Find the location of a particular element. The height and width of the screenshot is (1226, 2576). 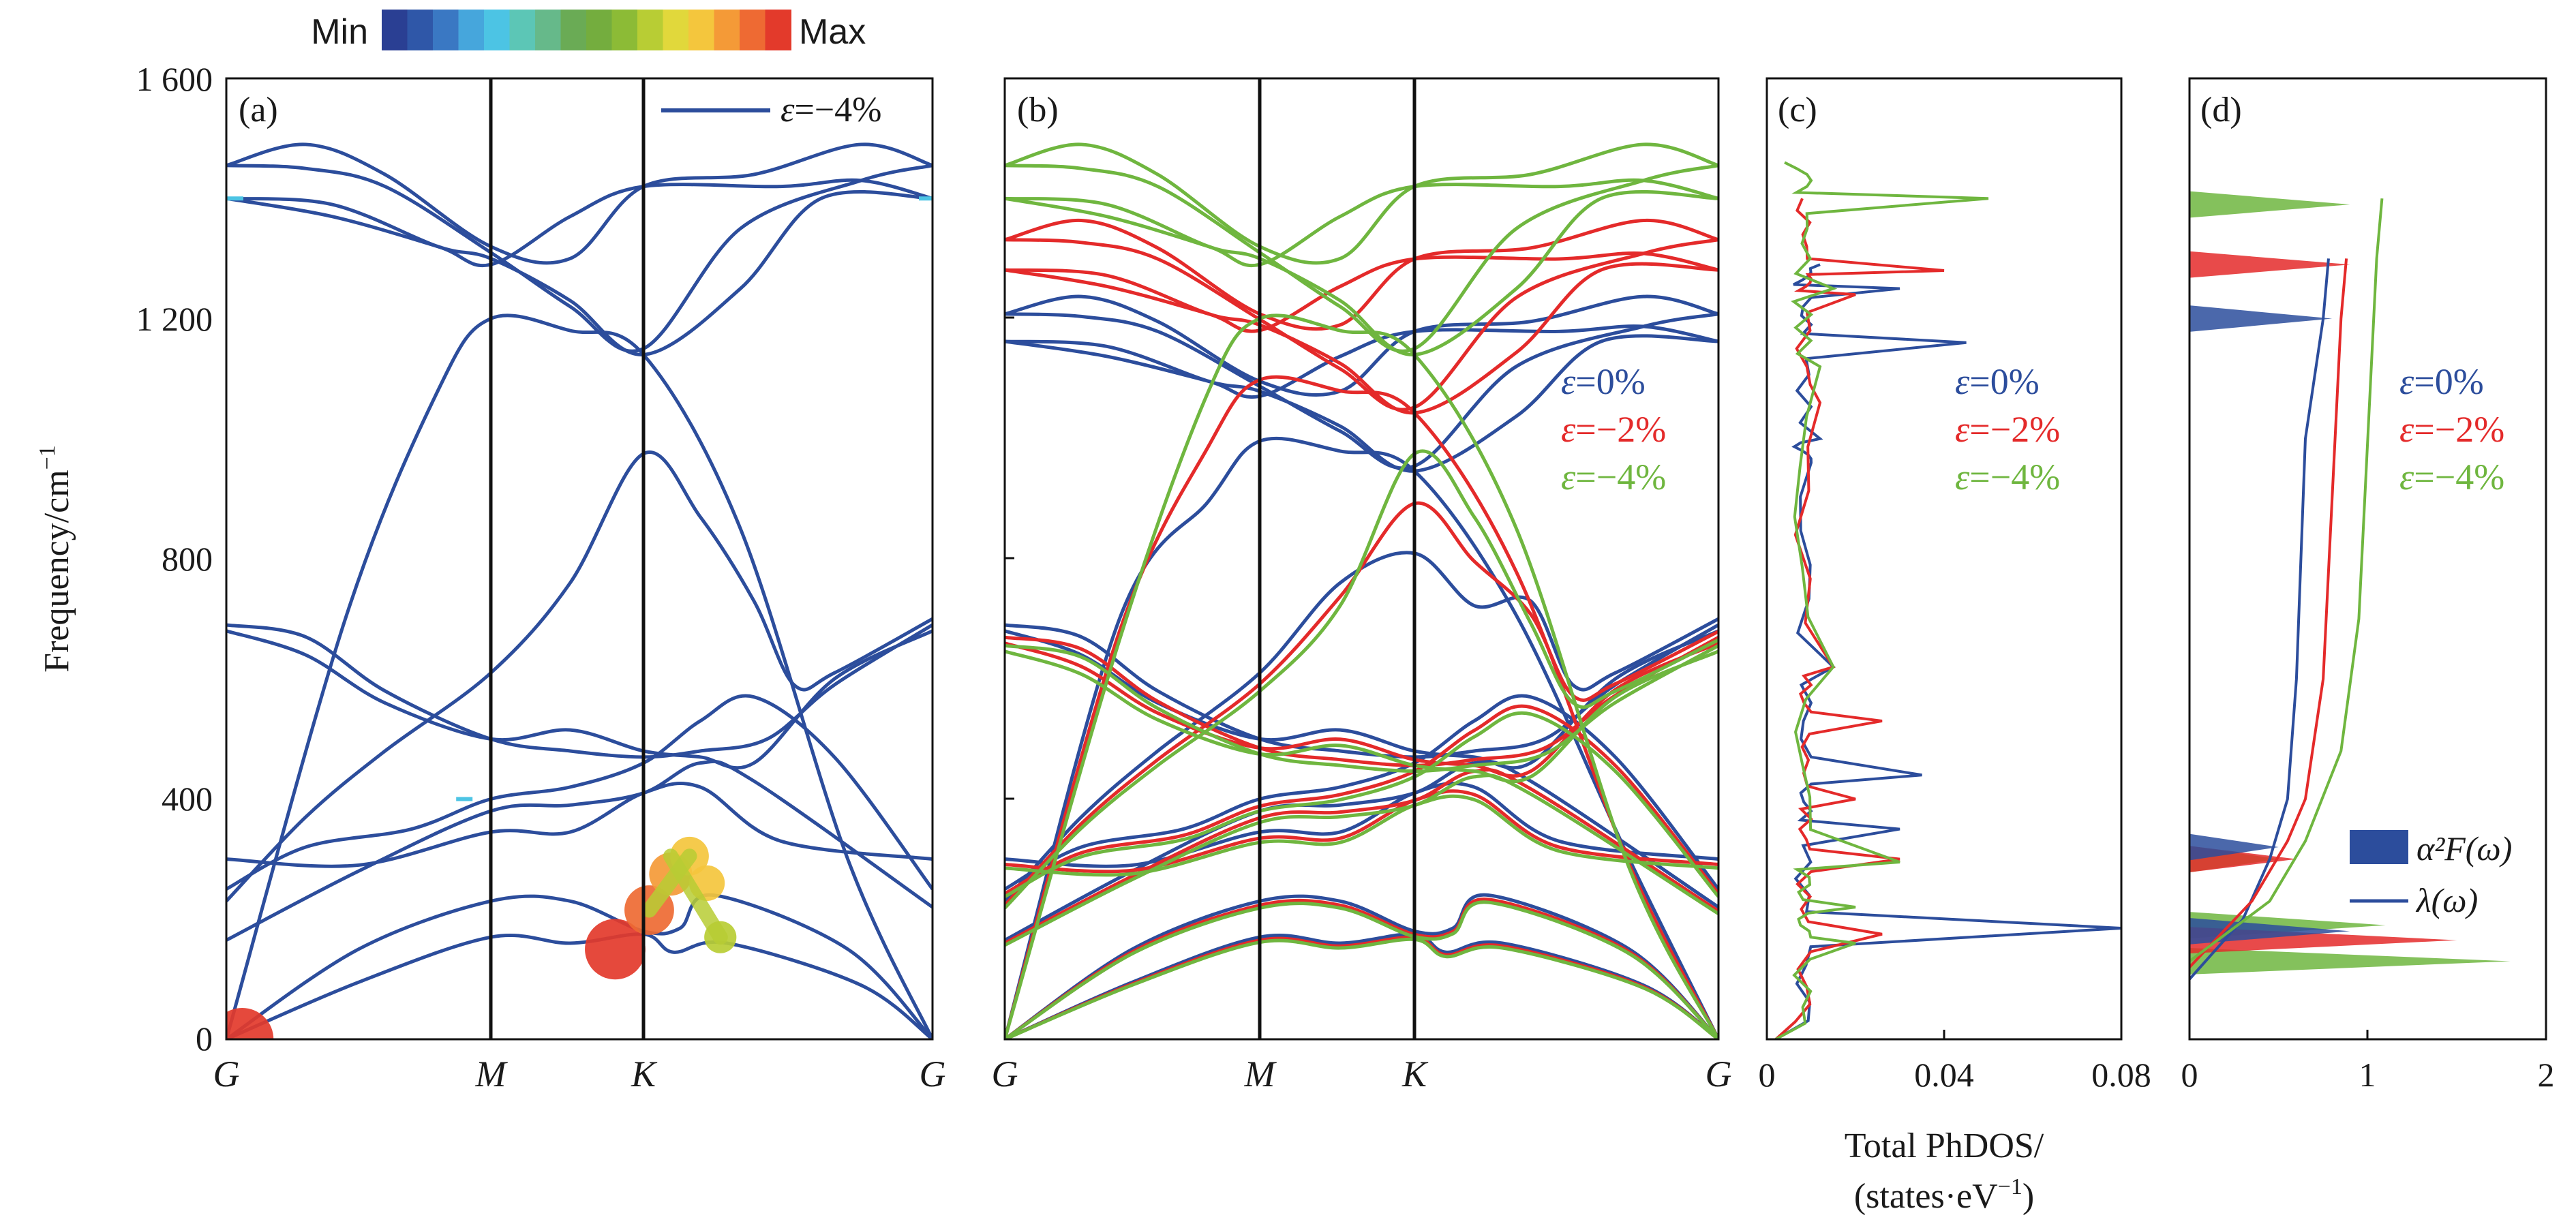

panel-c-legend-item: ε=−4% is located at coordinates (2007, 477).